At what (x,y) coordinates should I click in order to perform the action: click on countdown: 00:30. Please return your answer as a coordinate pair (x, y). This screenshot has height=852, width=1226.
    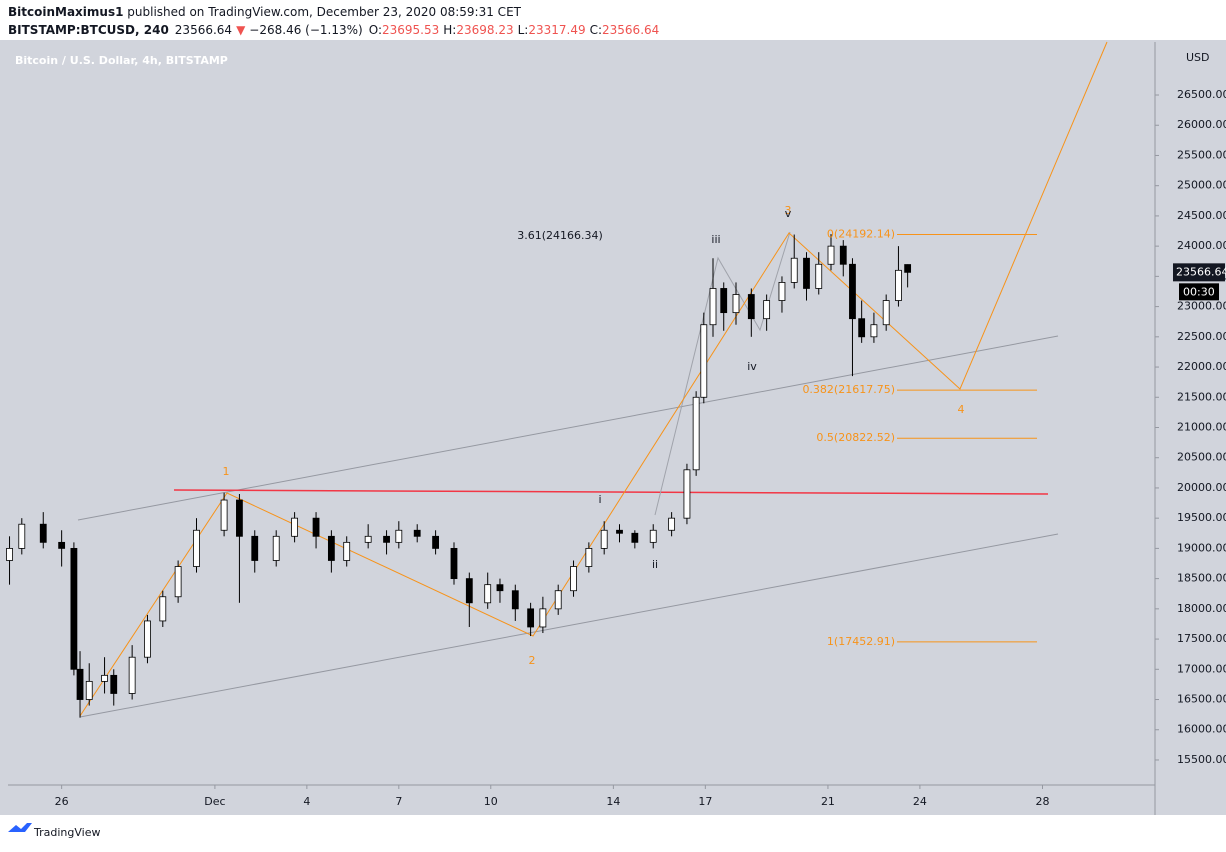
    Looking at the image, I should click on (1199, 291).